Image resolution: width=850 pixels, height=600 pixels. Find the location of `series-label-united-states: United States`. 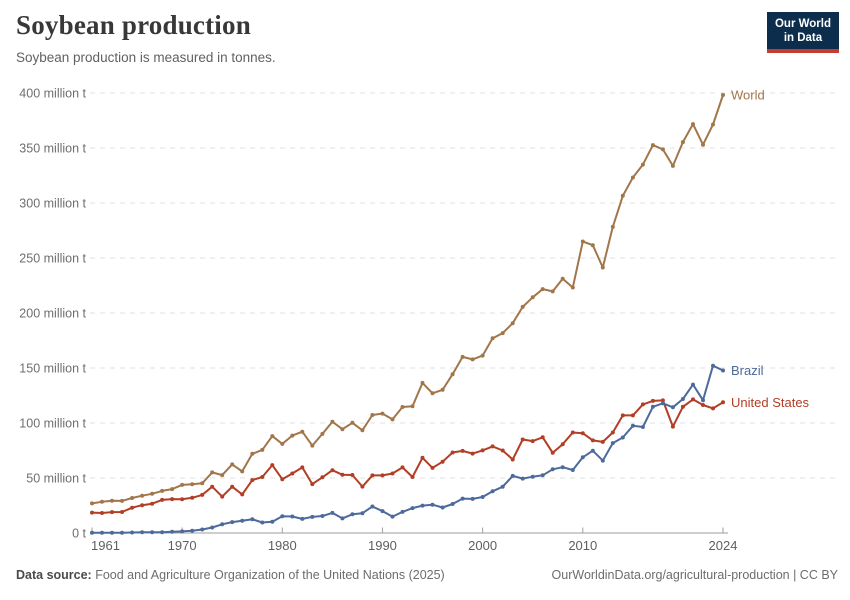

series-label-united-states: United States is located at coordinates (770, 402).